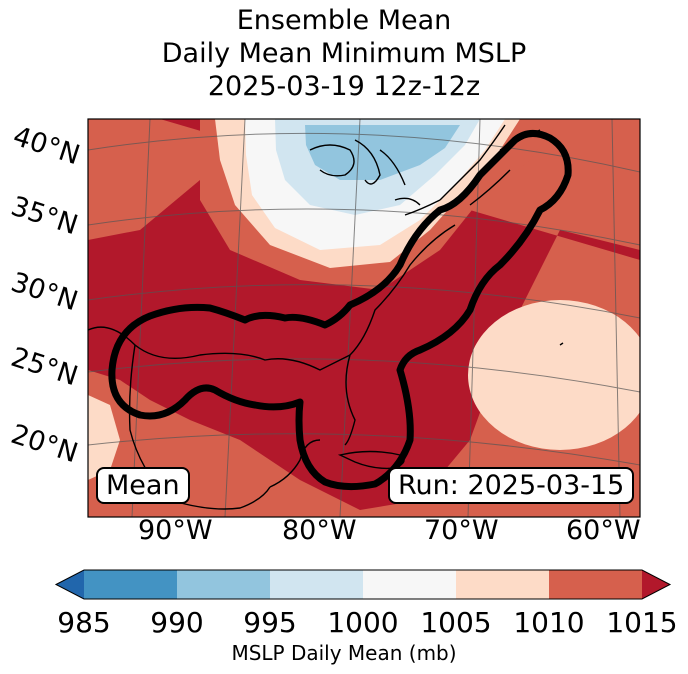 Image resolution: width=688 pixels, height=674 pixels. Describe the element at coordinates (656, 584) in the screenshot. I see `colorbar-extend-high` at that location.